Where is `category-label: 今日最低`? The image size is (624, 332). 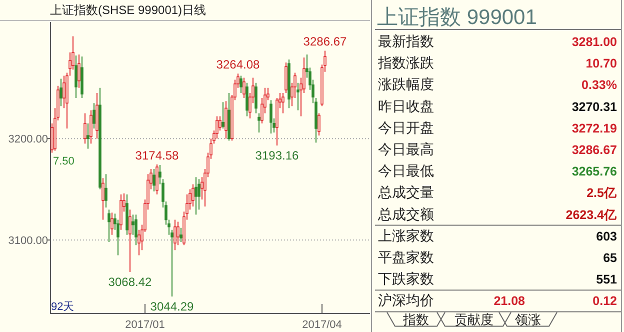
category-label: 今日最低 is located at coordinates (406, 170).